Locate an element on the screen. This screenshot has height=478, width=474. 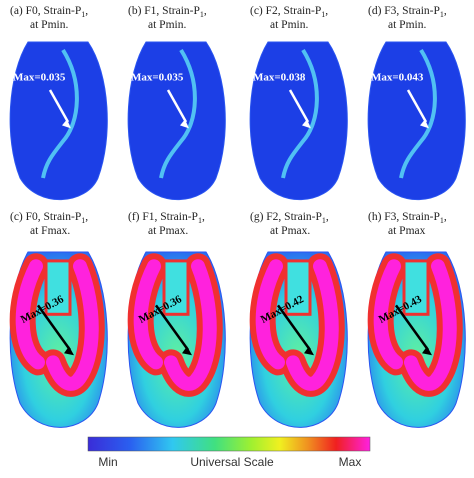
panel: (a) F0, Strain-P1,at Pmin.Max=0.035 is located at coordinates (58, 103).